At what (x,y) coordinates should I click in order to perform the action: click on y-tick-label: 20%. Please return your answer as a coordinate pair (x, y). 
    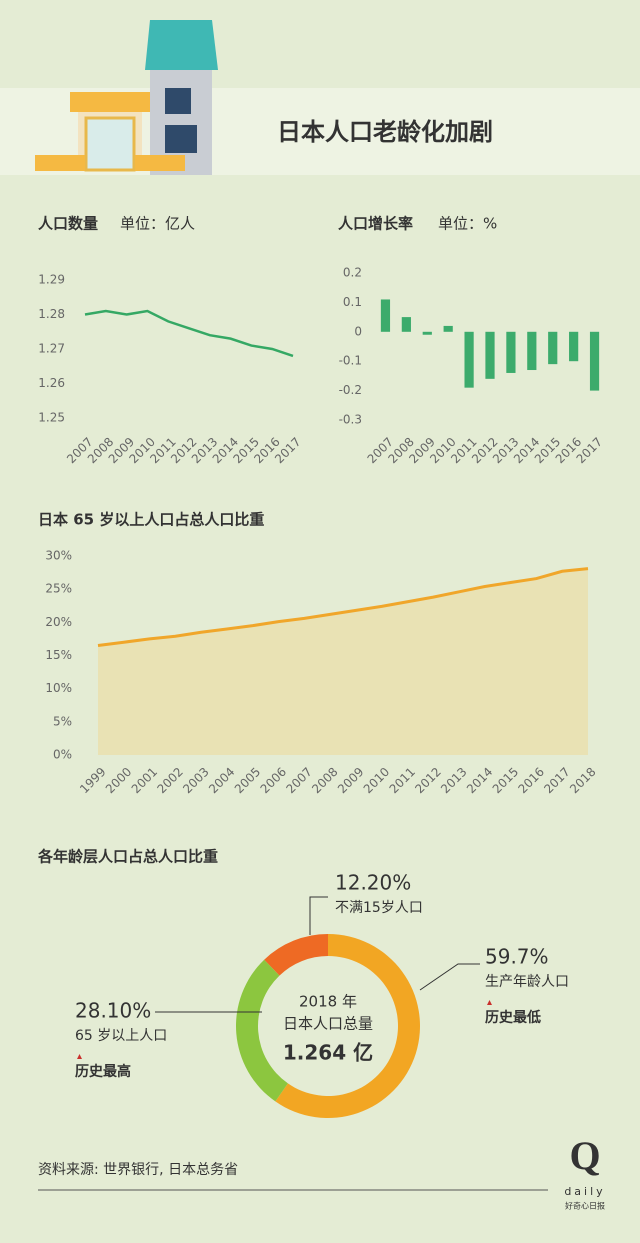
    Looking at the image, I should click on (58, 622).